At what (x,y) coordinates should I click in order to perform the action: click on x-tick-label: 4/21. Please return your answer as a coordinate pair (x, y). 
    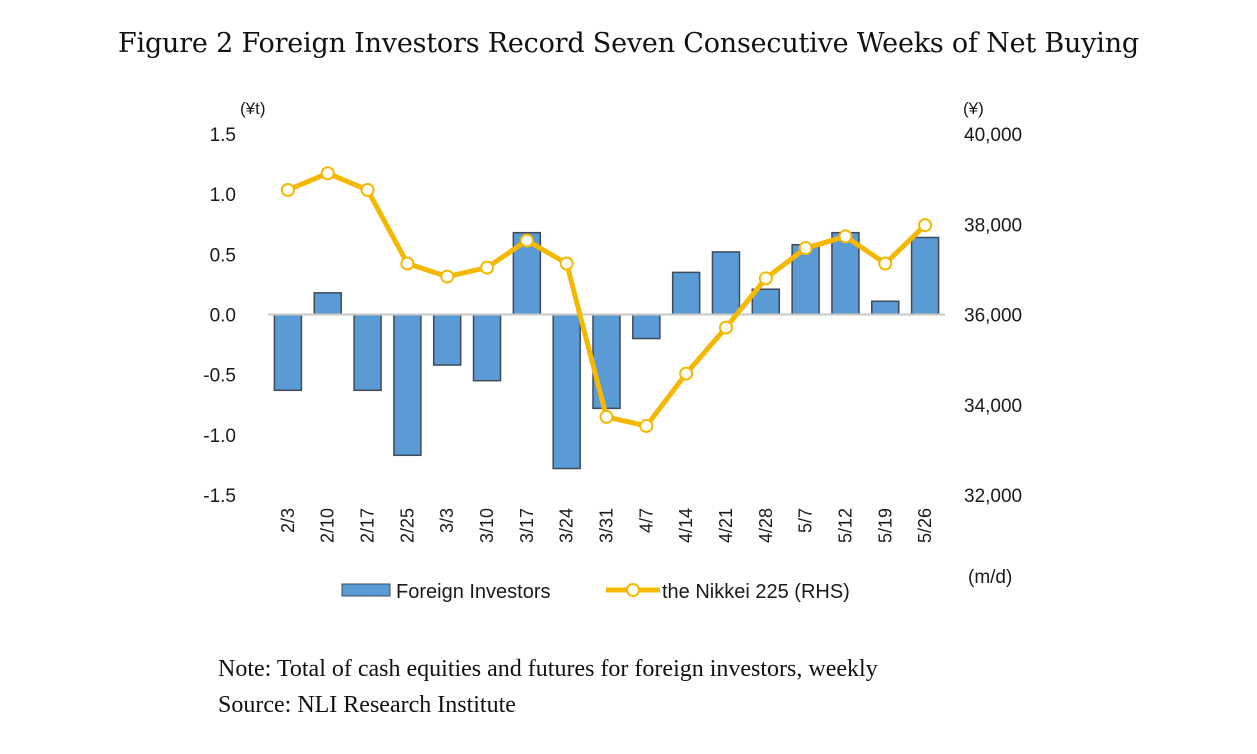
    Looking at the image, I should click on (726, 525).